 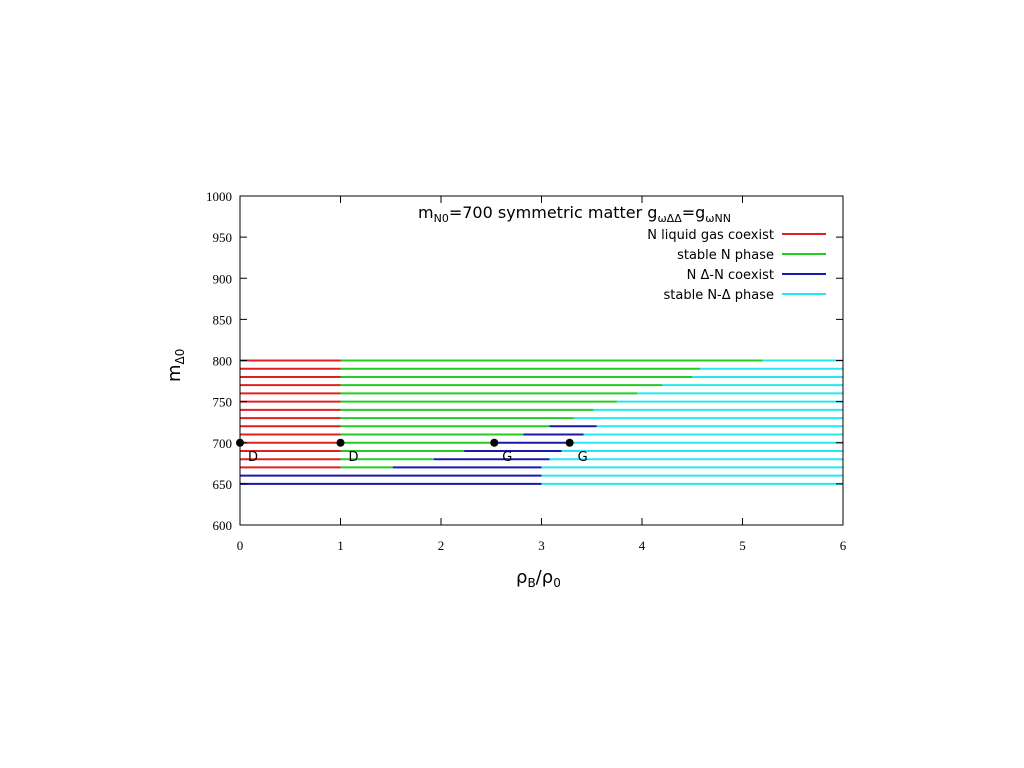 I want to click on x-tick-label: 1, so click(x=340, y=545).